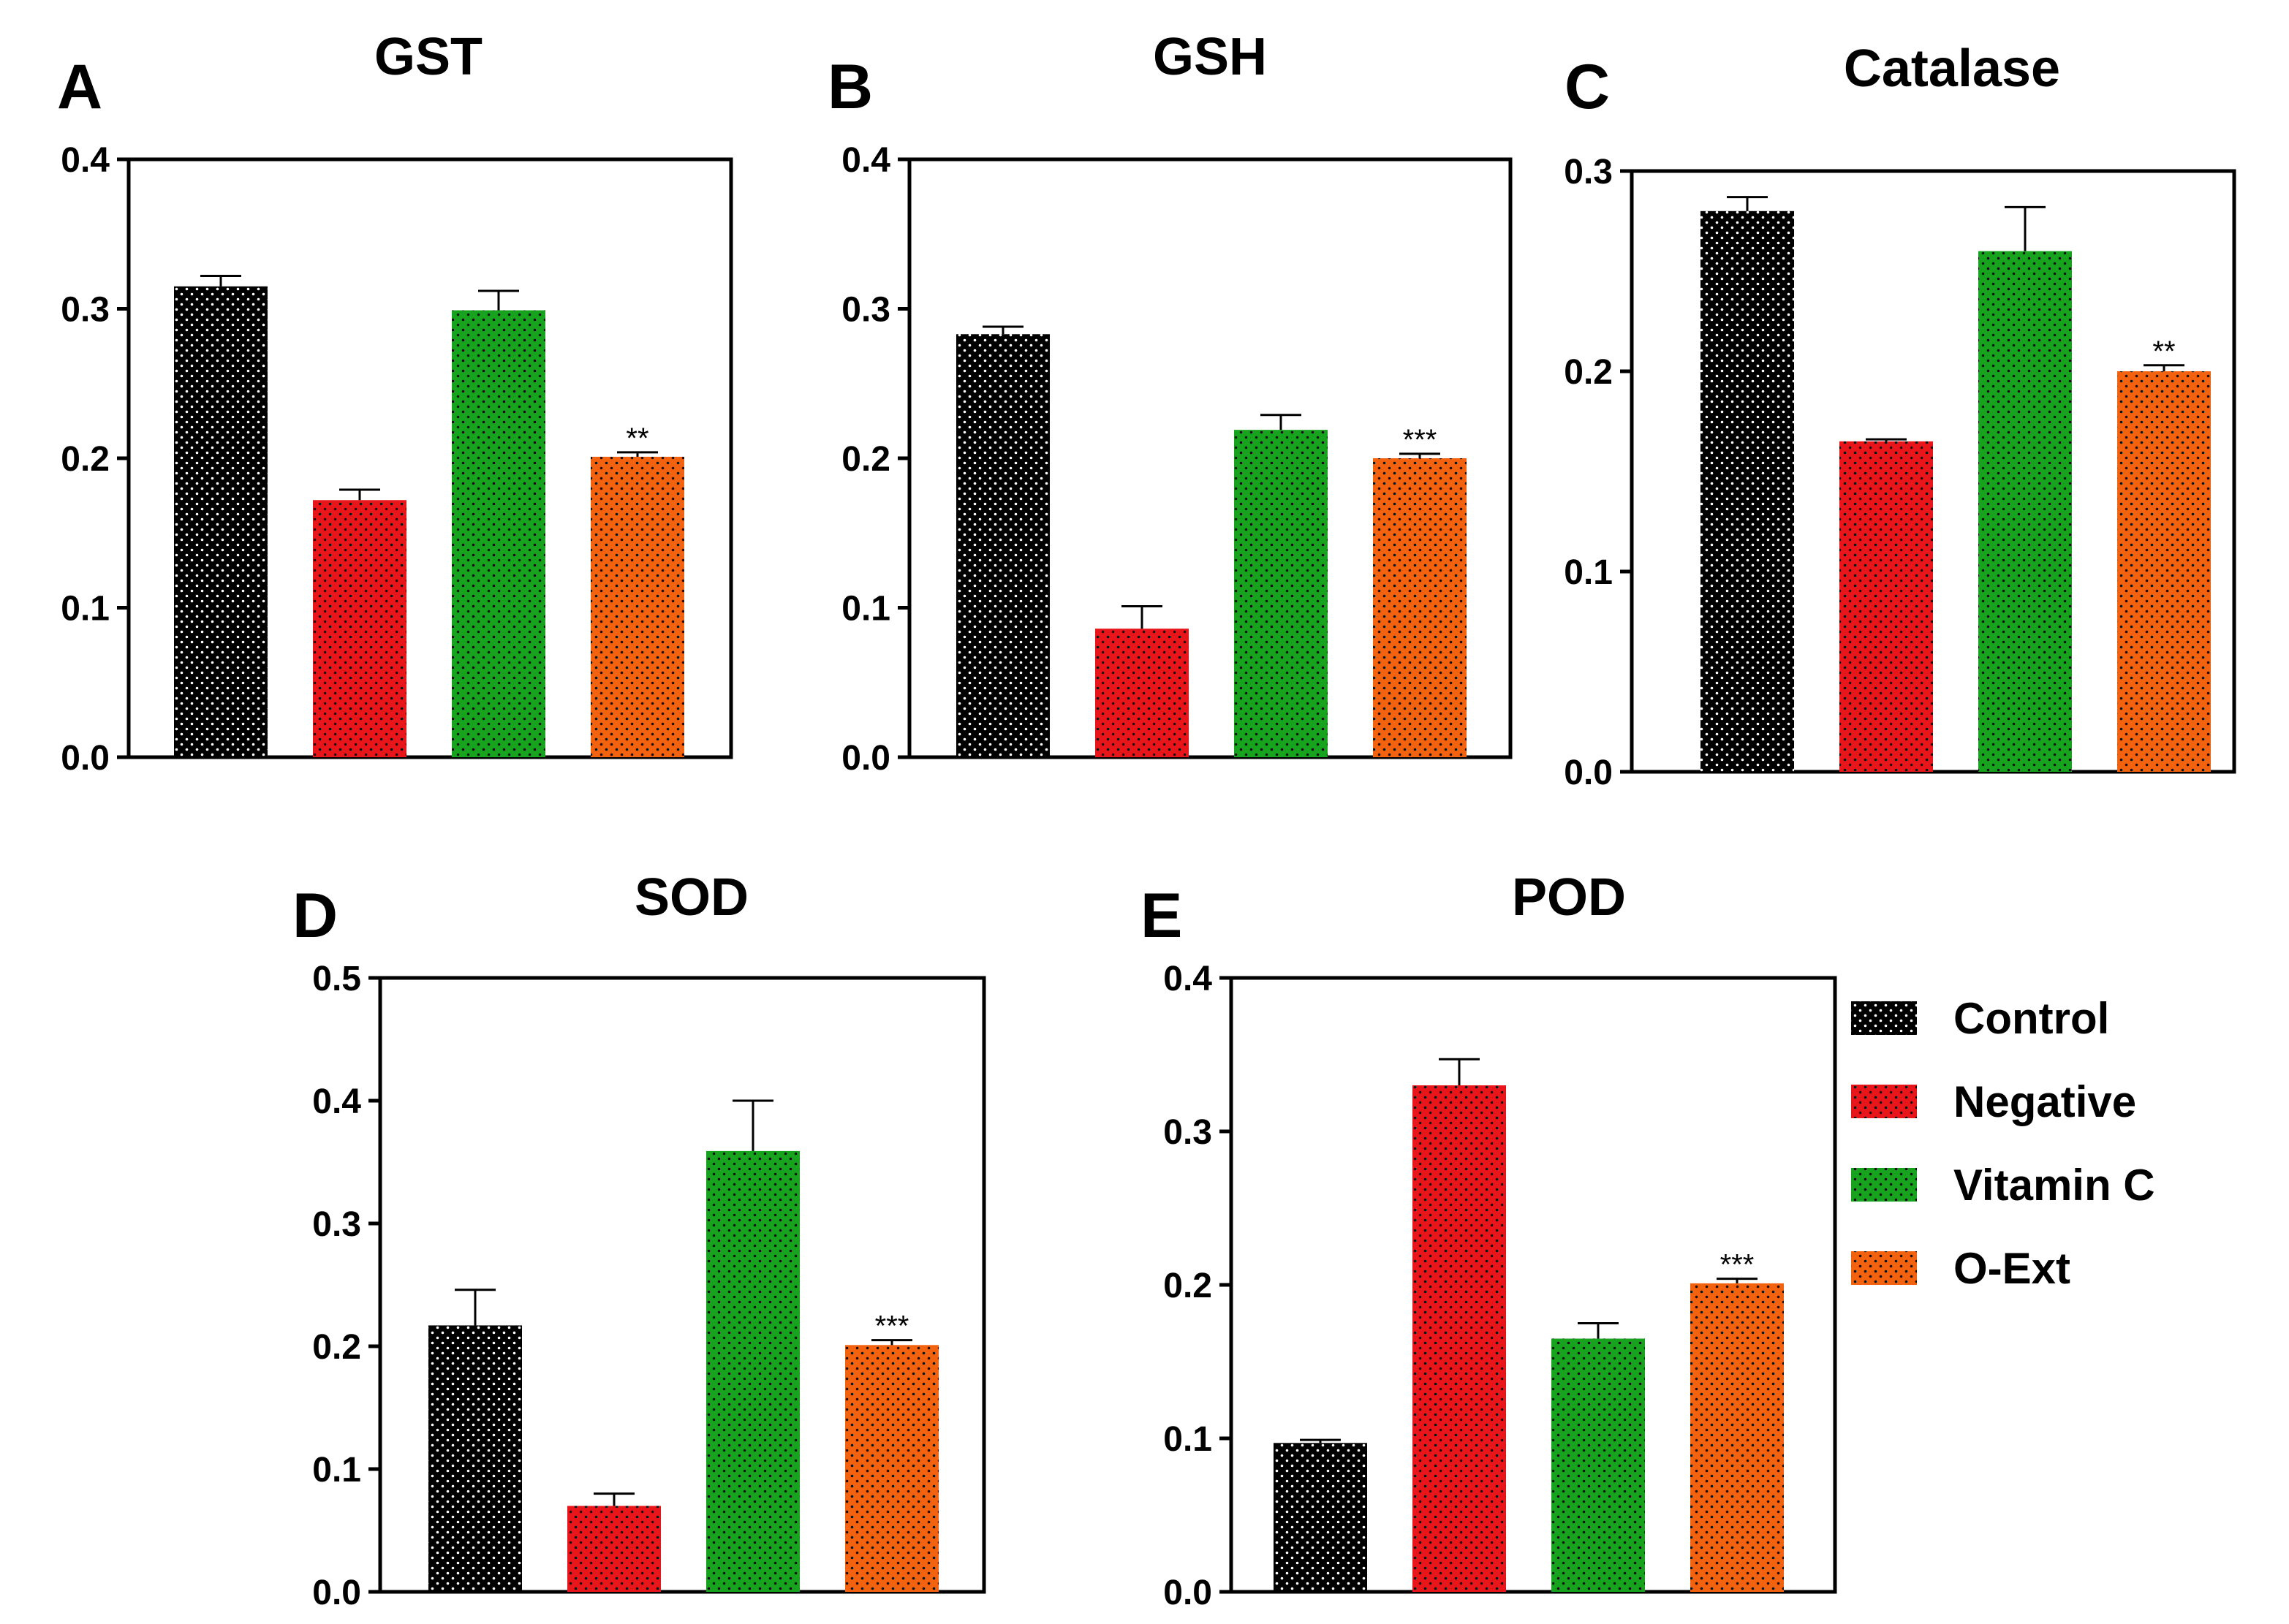  I want to click on y-tick-label-sod: 0.4, so click(336, 1101).